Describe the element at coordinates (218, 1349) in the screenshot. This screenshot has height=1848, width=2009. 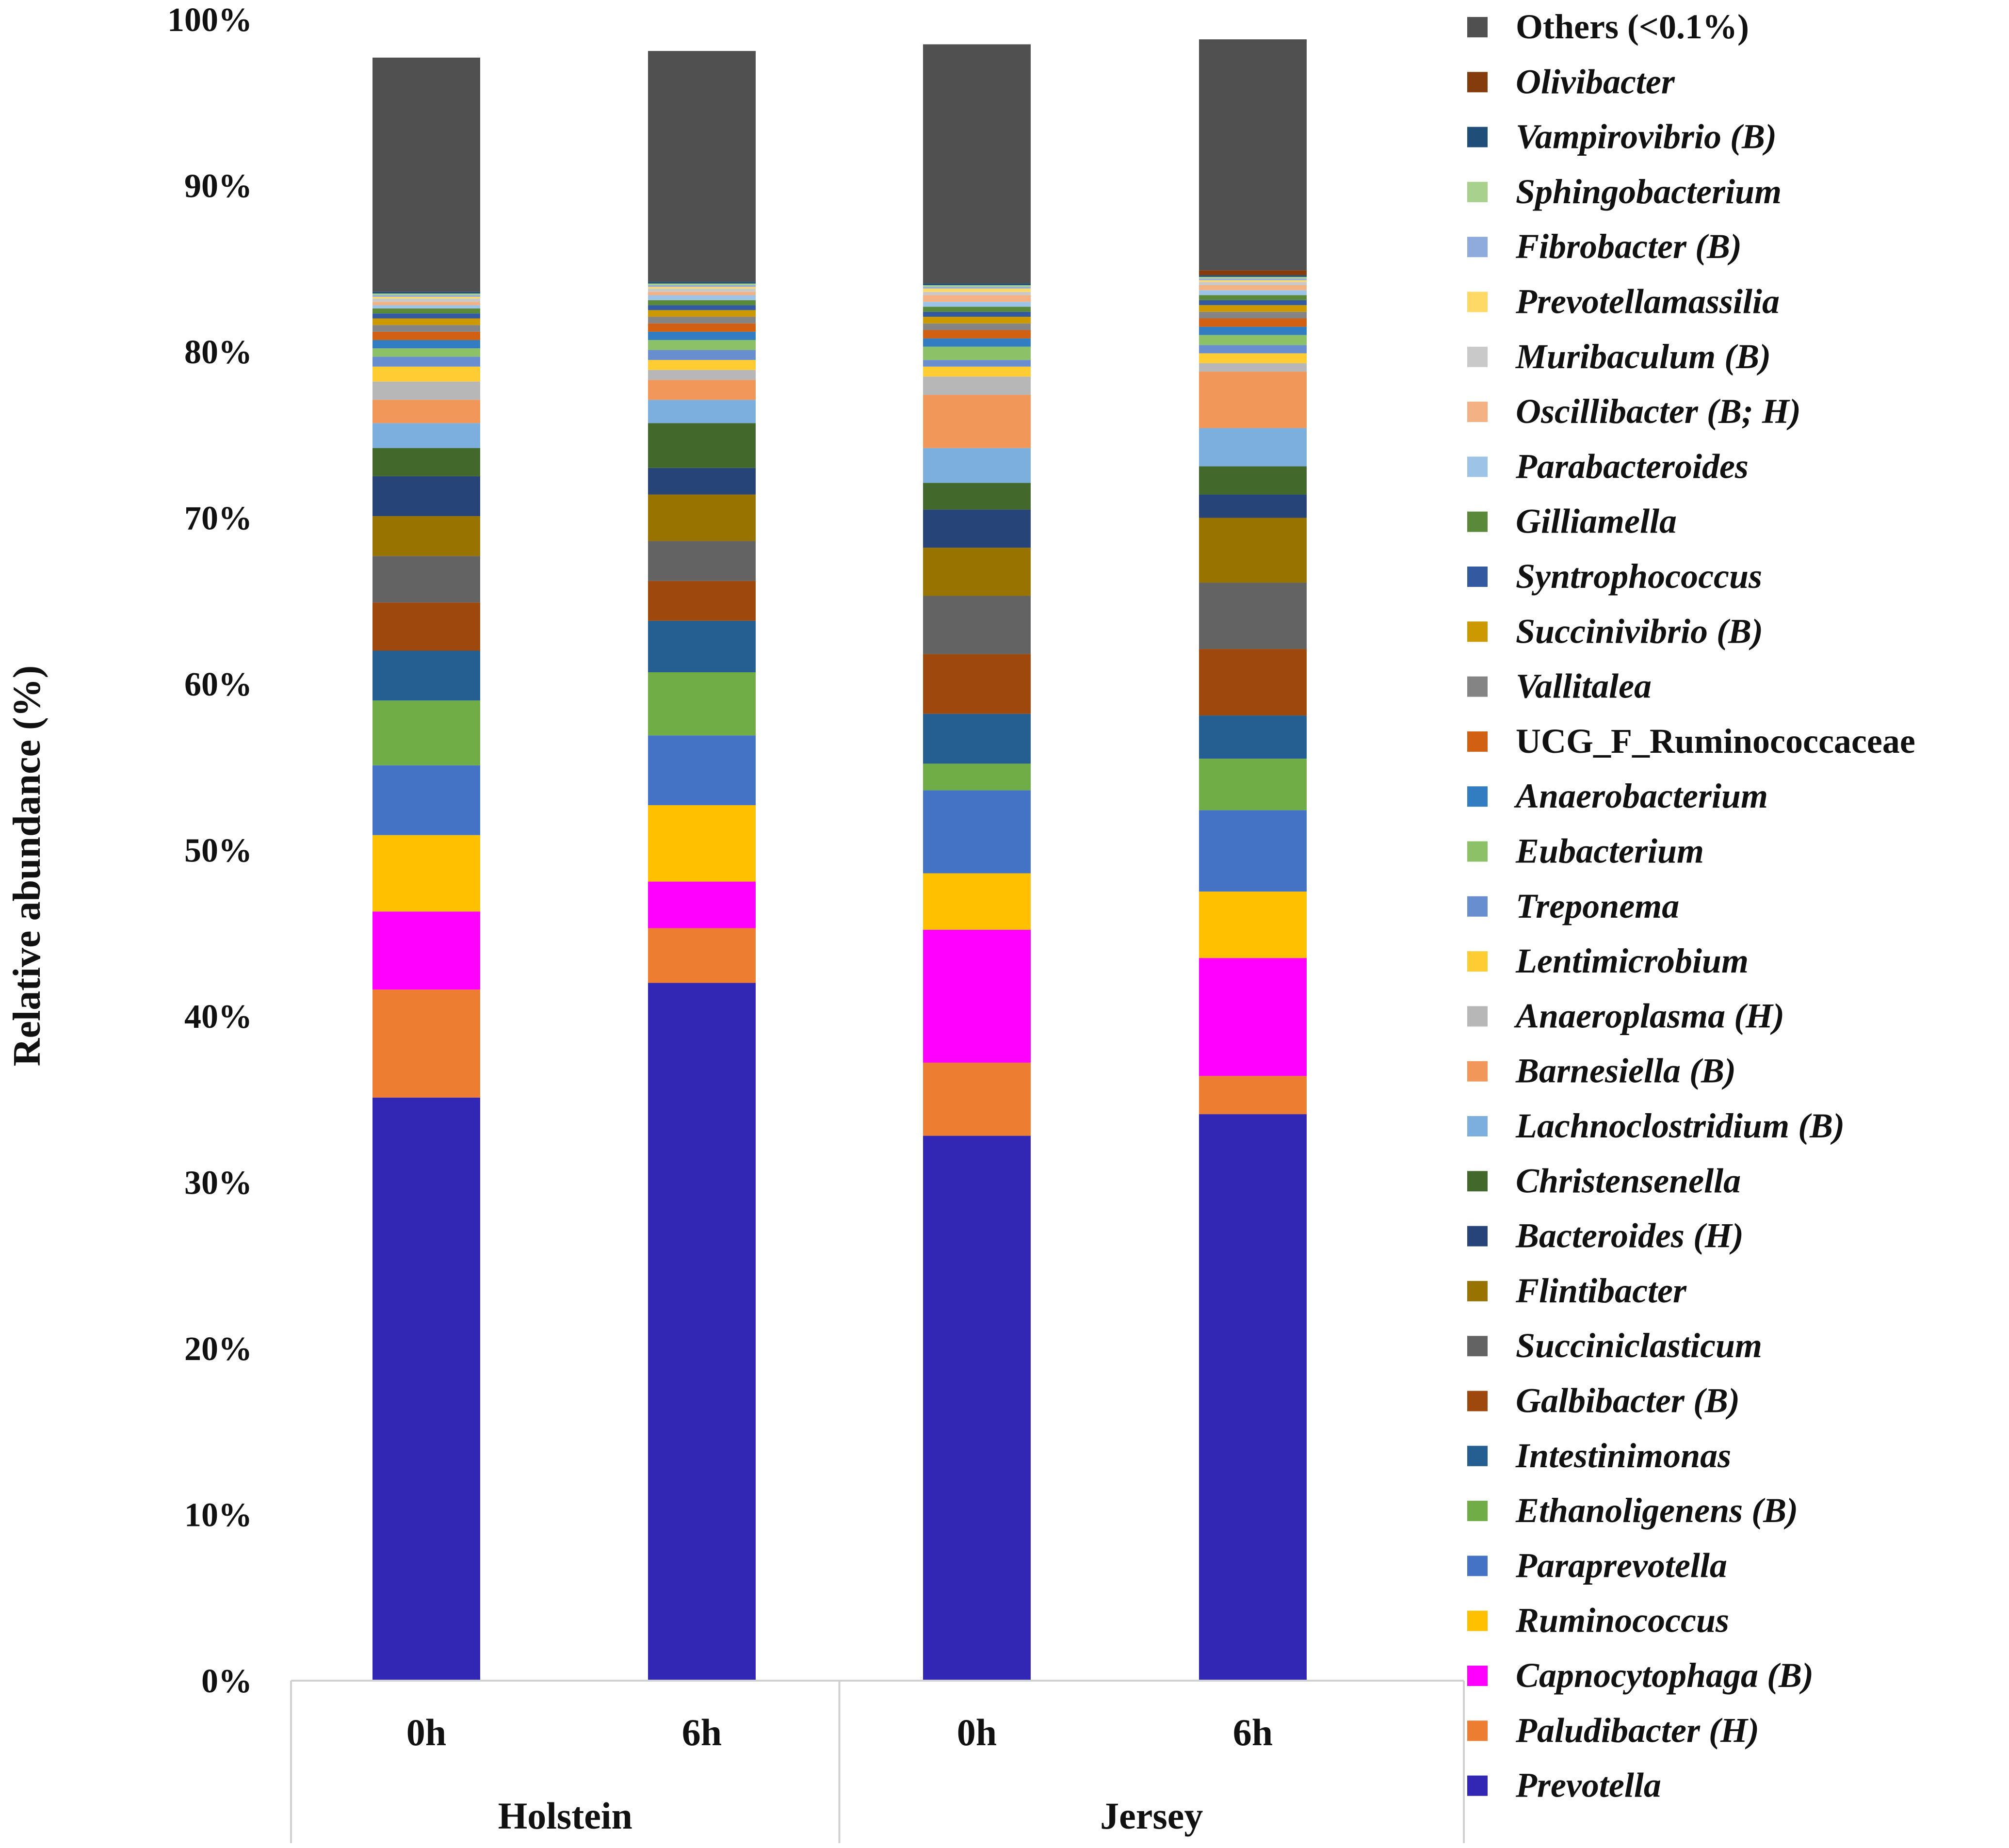
I see `y-tick-label: 20%` at that location.